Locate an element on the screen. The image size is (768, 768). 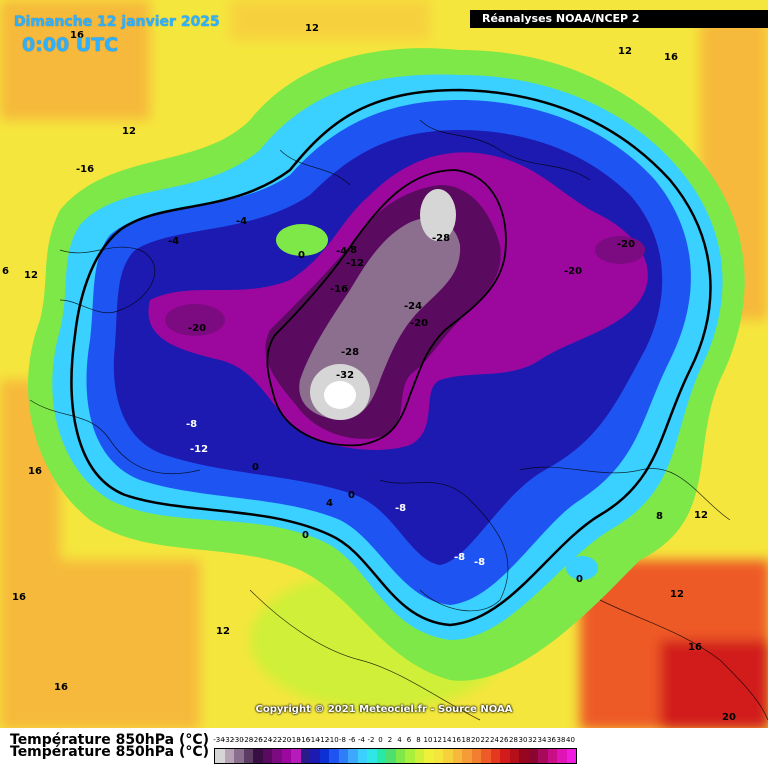
legend-tick-label: -24 is located at coordinates (266, 740).